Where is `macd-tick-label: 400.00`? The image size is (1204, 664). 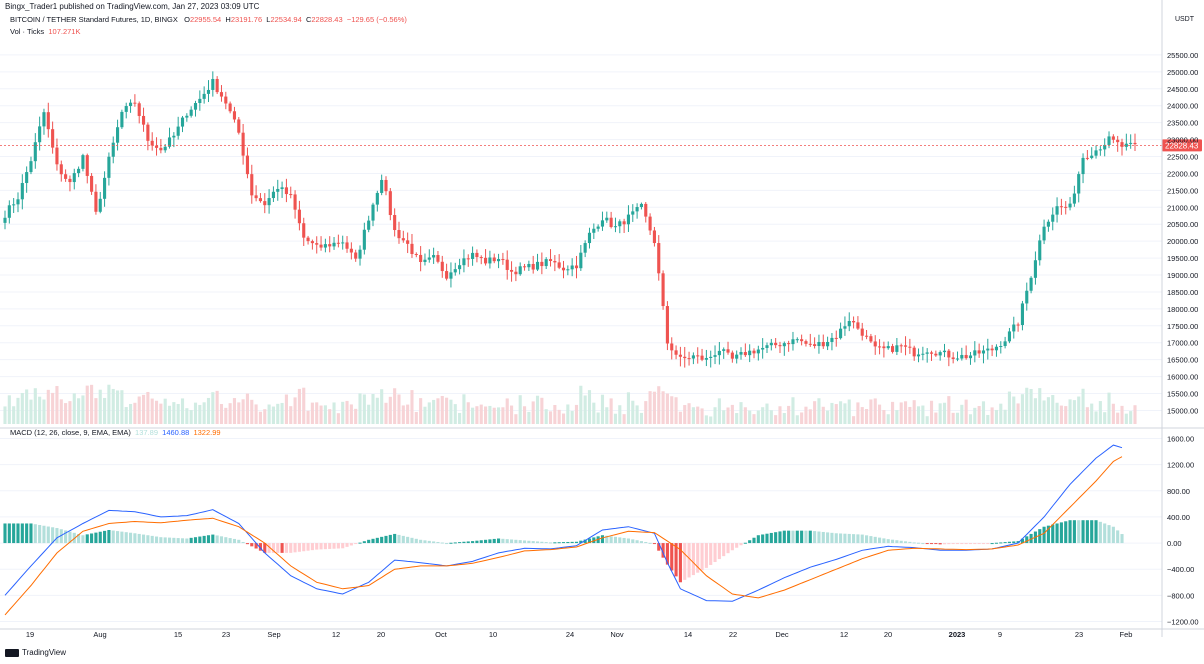 macd-tick-label: 400.00 is located at coordinates (1178, 517).